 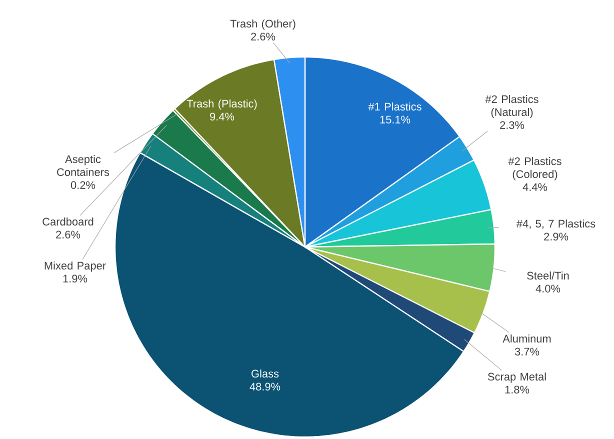 I want to click on data-label: 3.7%, so click(x=527, y=352).